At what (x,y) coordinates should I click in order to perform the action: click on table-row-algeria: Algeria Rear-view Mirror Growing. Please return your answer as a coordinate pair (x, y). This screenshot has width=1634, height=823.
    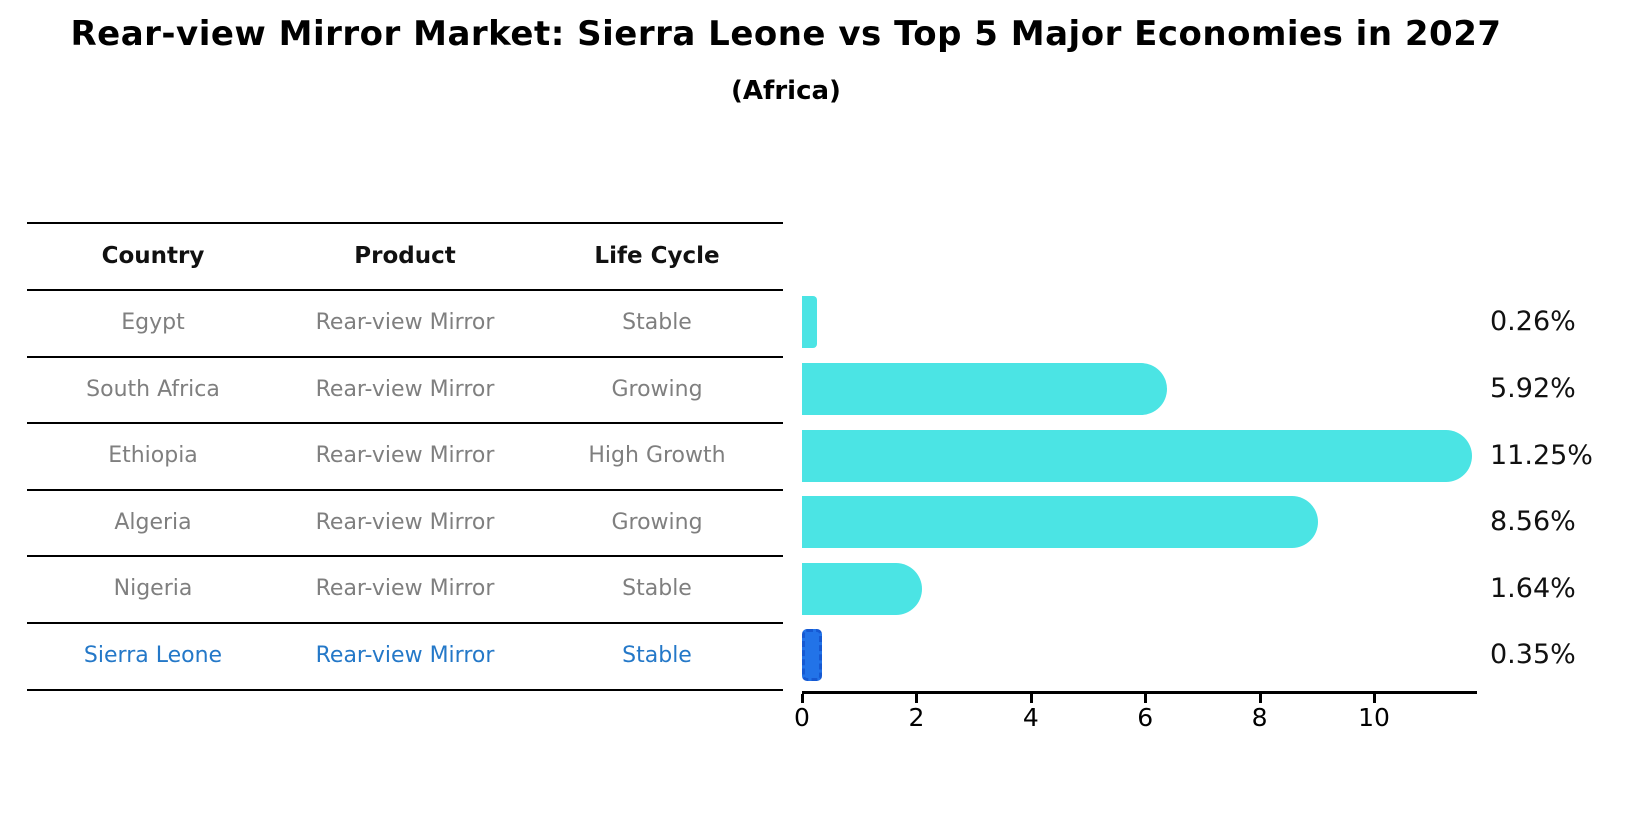
    Looking at the image, I should click on (405, 522).